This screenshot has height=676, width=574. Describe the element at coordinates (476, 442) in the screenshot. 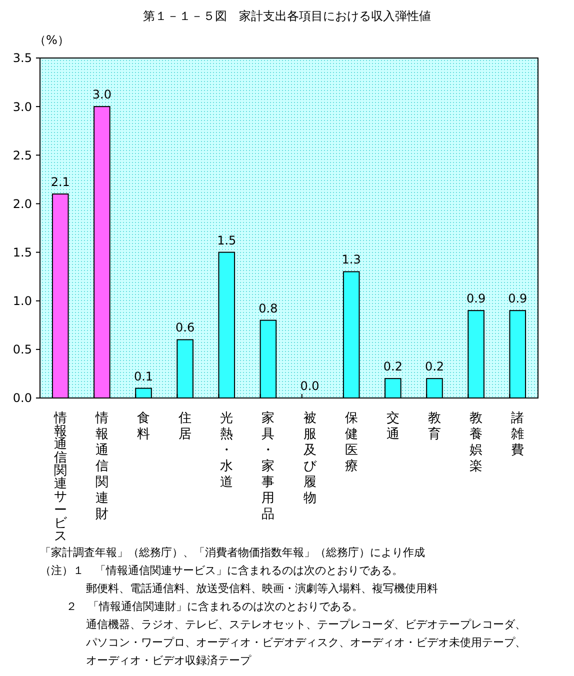

I see `x-tick-label: 教養娯楽` at that location.